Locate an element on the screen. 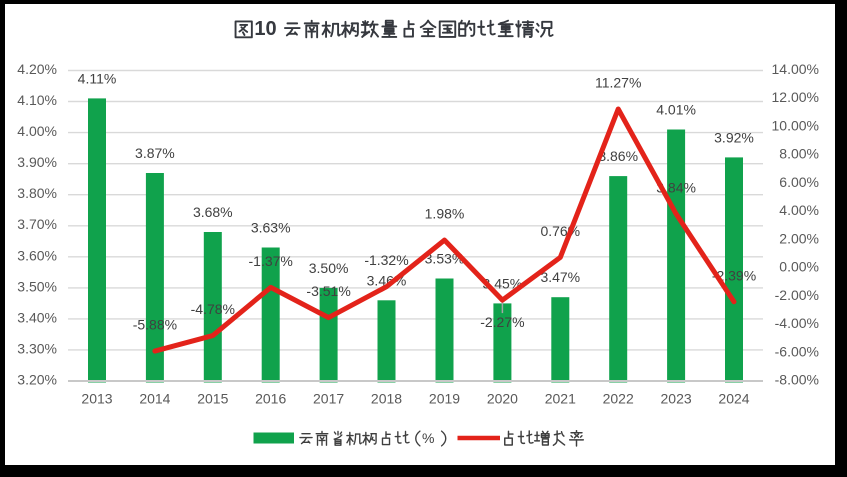 The height and width of the screenshot is (477, 847). svg-text: -2.00% is located at coordinates (797, 295).